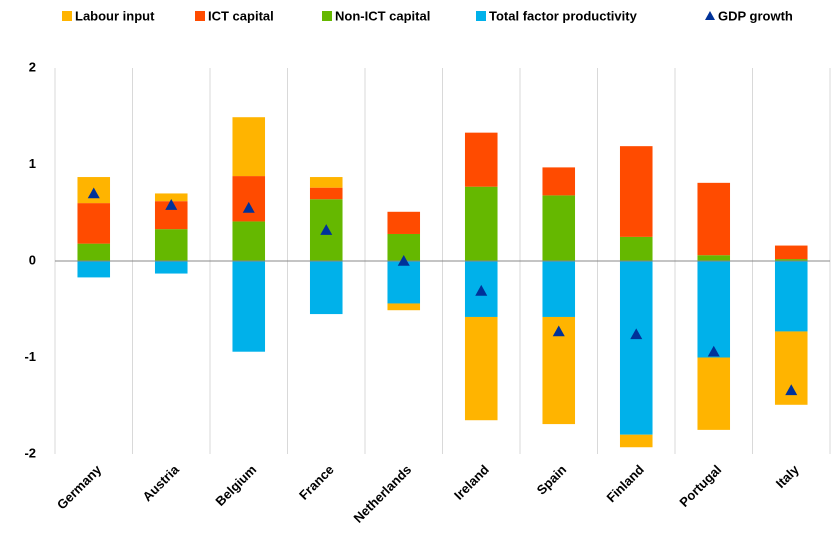 The width and height of the screenshot is (833, 546). Describe the element at coordinates (30, 356) in the screenshot. I see `y-tick-label: -1` at that location.